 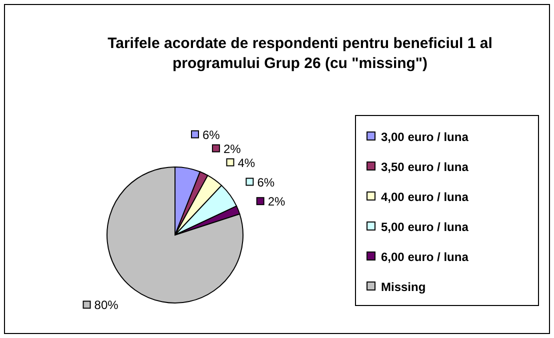 What do you see at coordinates (425, 227) in the screenshot?
I see `legend-label: 5,00 euro / luna` at bounding box center [425, 227].